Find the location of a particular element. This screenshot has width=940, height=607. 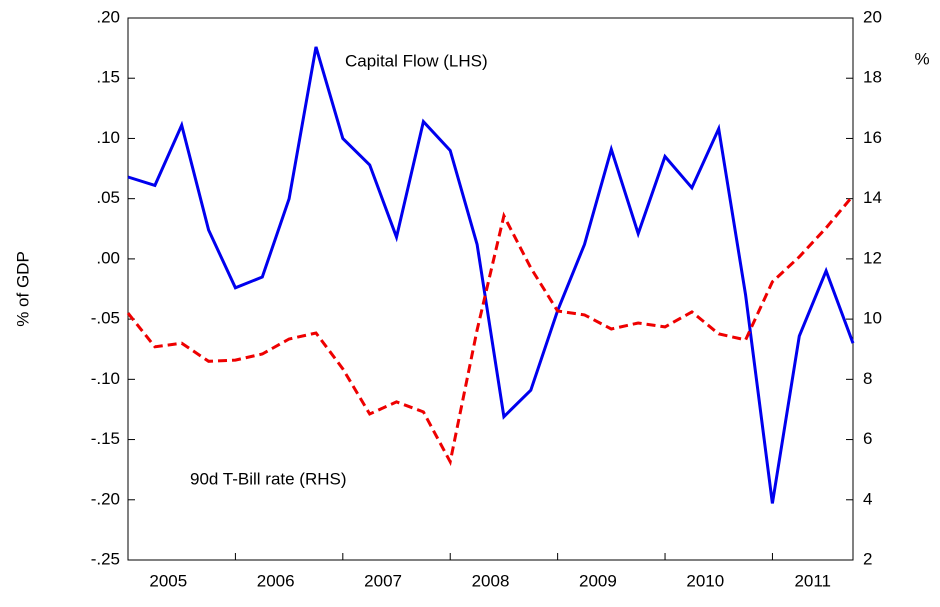

y-tick-label: -.20 is located at coordinates (105, 498).